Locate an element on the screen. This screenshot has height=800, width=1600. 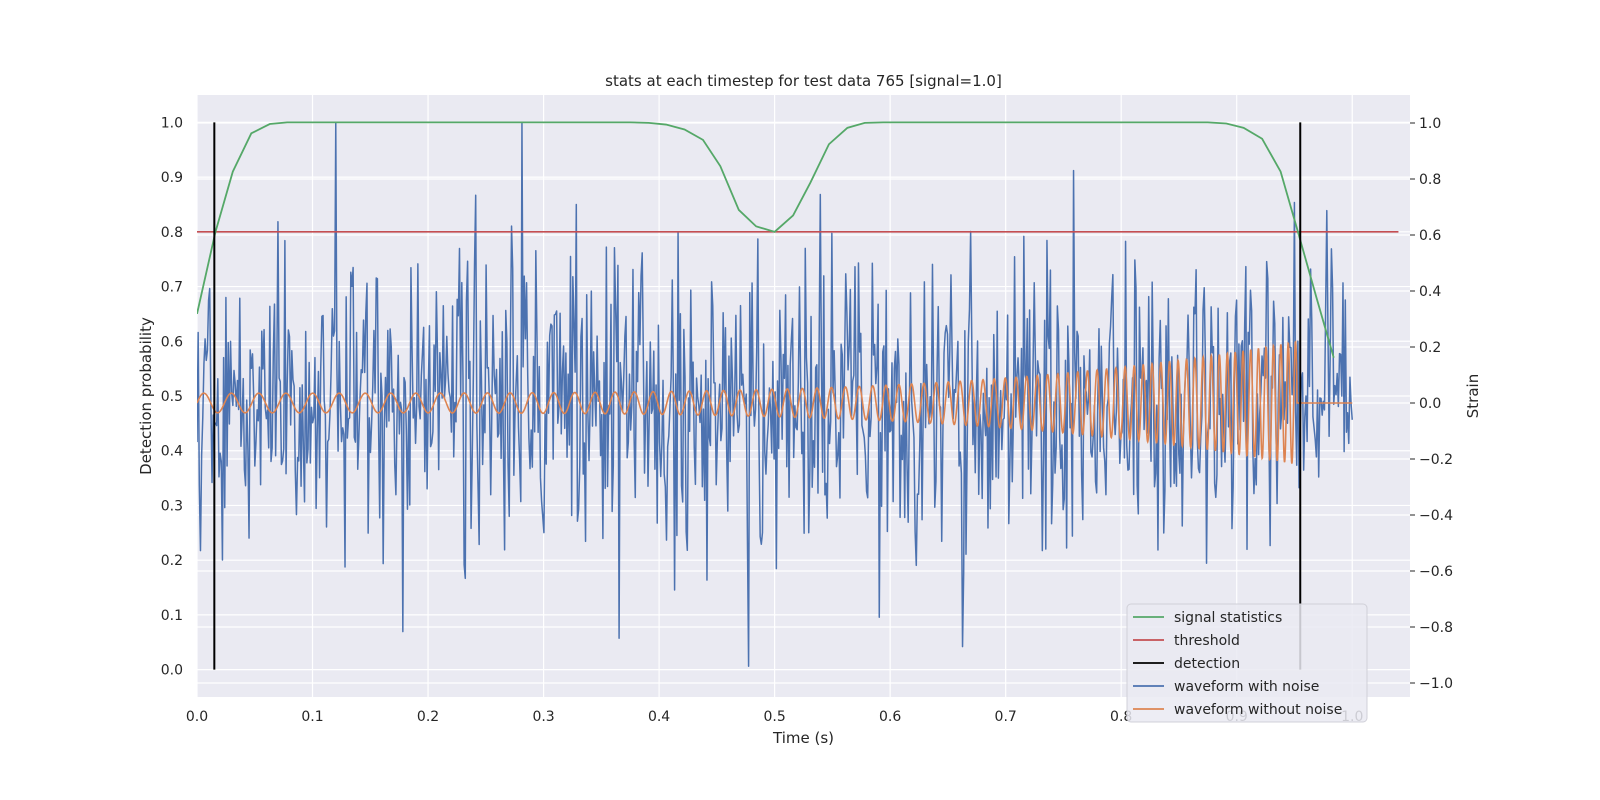
x-tick-label: 0.7 is located at coordinates (1006, 717).